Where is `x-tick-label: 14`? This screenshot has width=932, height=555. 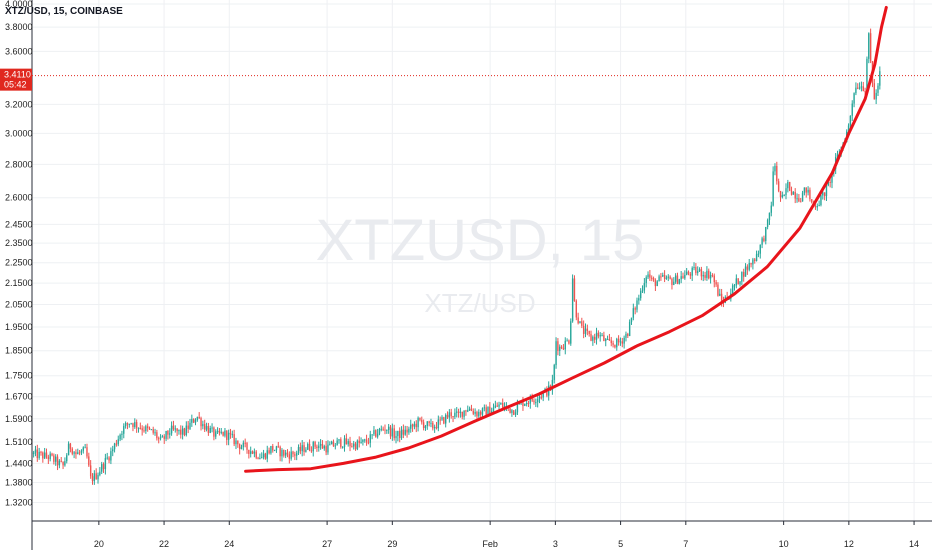 x-tick-label: 14 is located at coordinates (914, 544).